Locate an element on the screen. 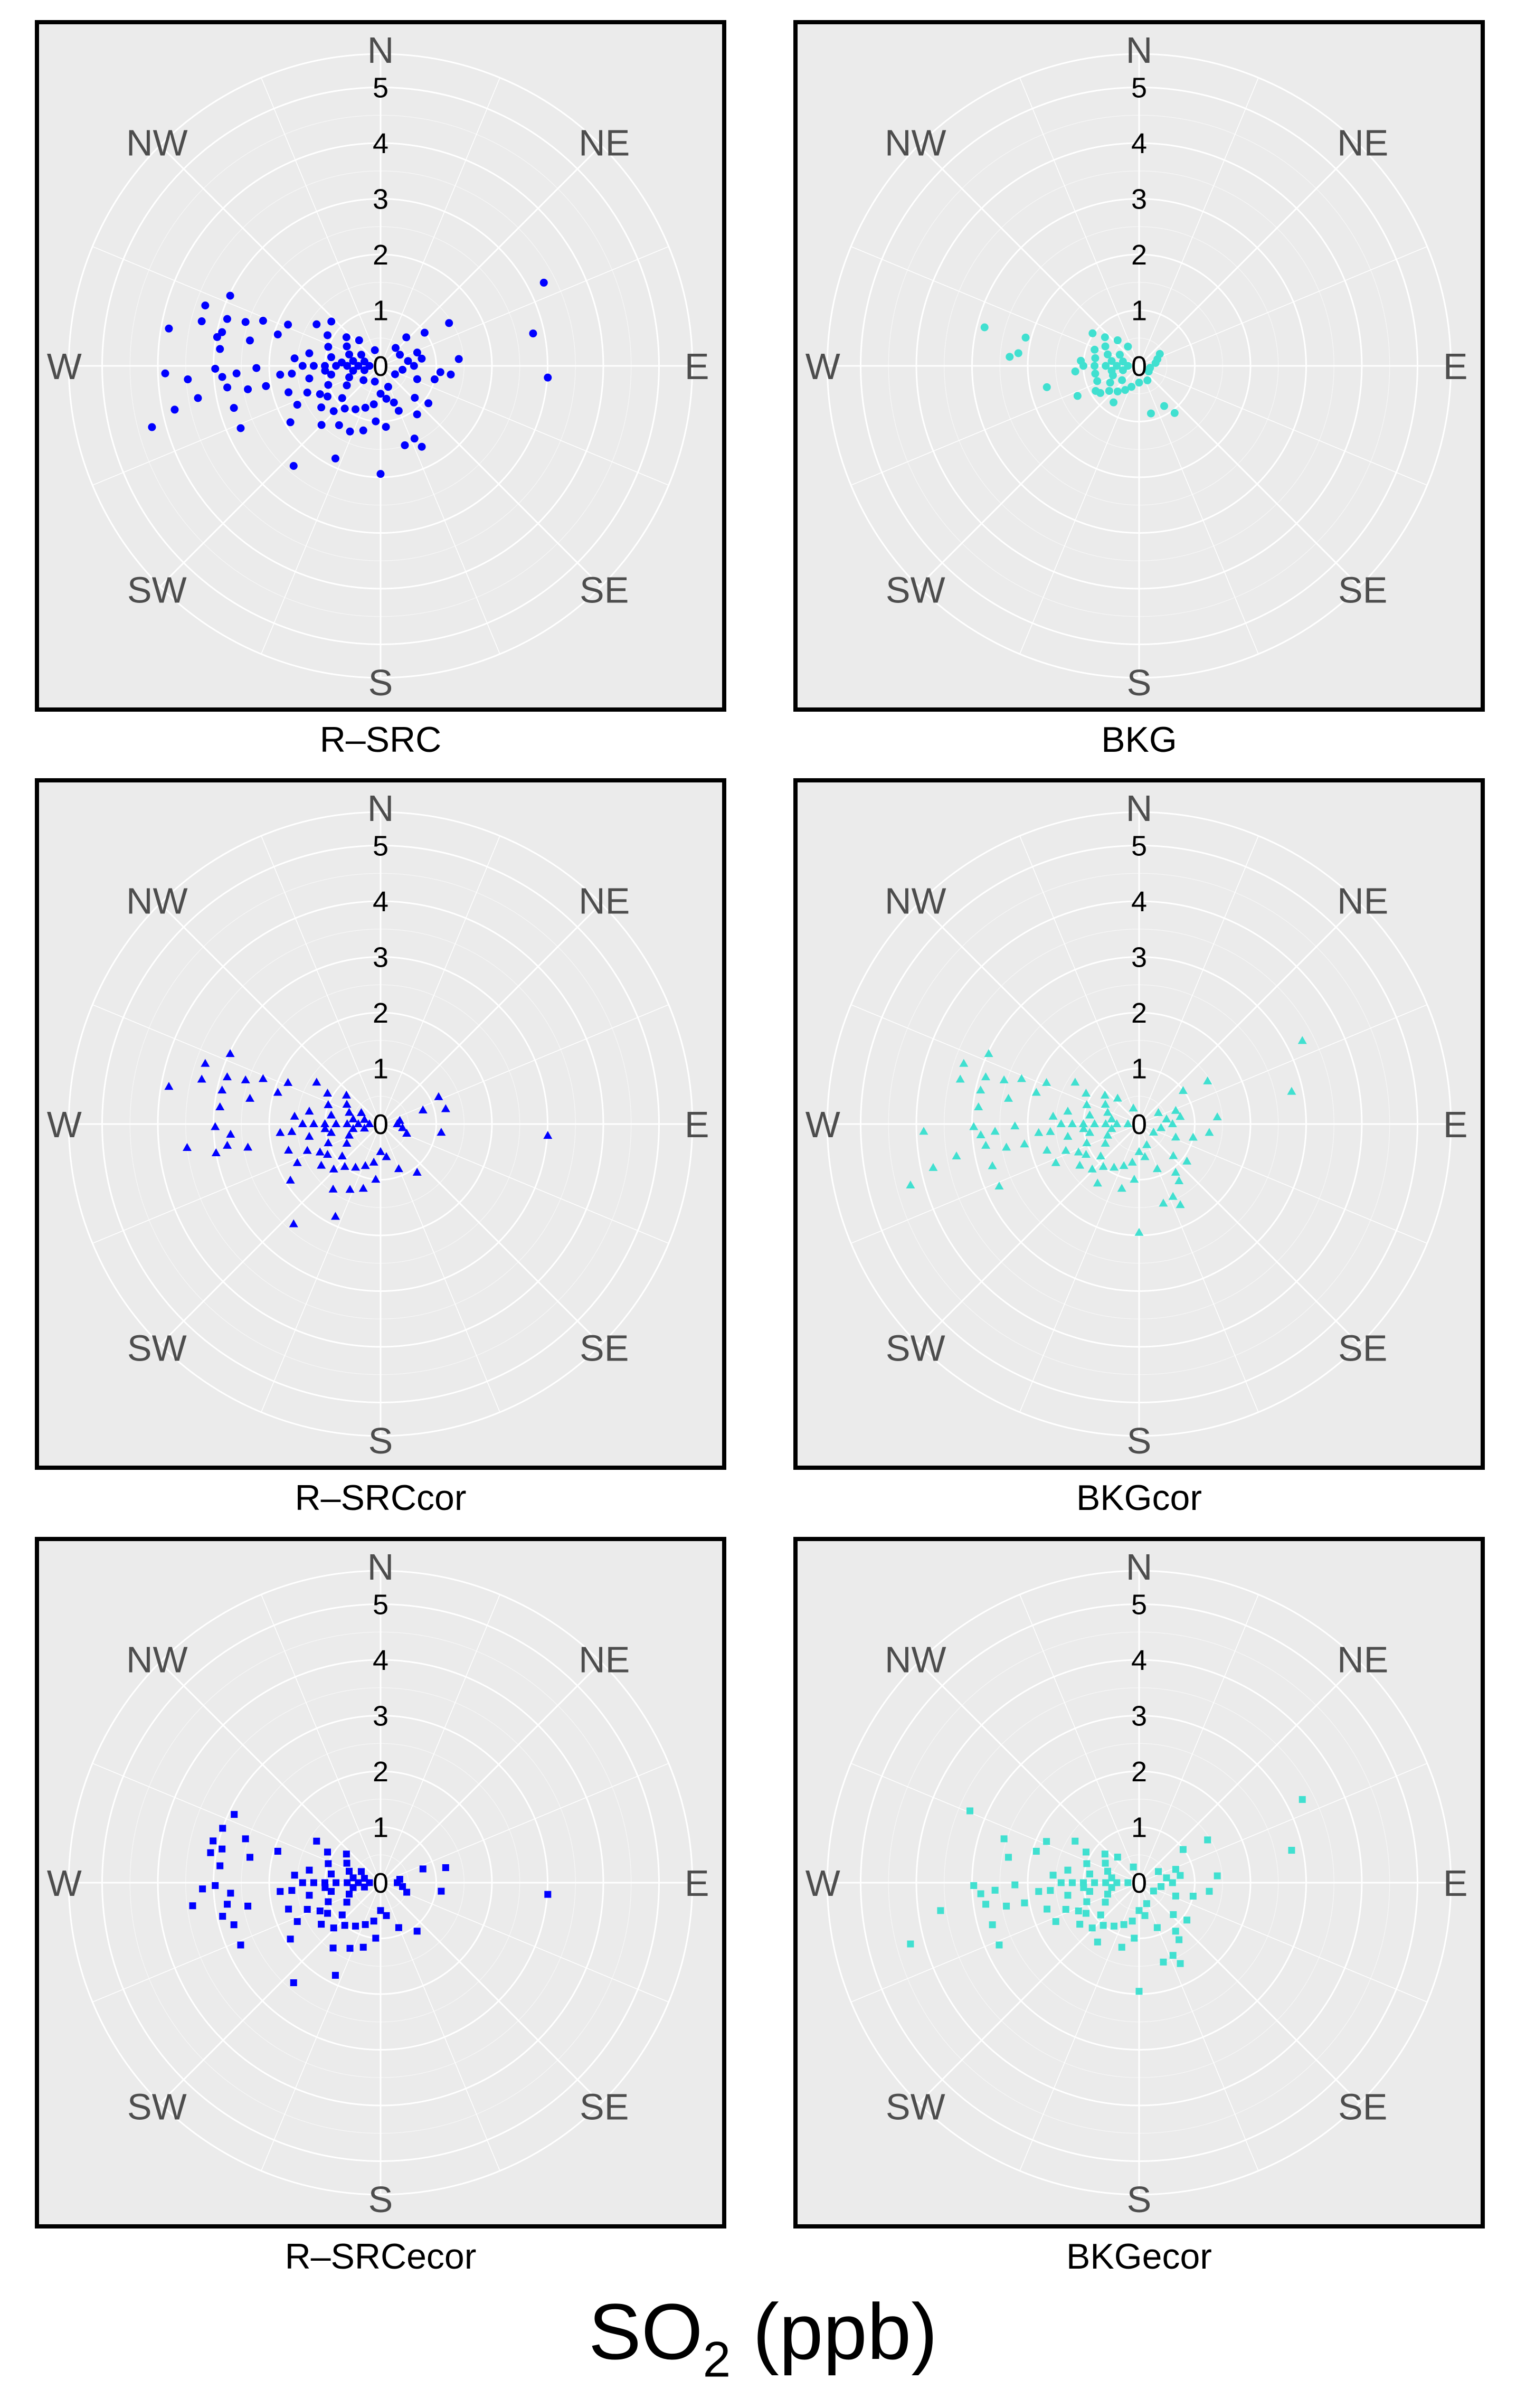  panel-label: BKGcor is located at coordinates (1139, 1498).